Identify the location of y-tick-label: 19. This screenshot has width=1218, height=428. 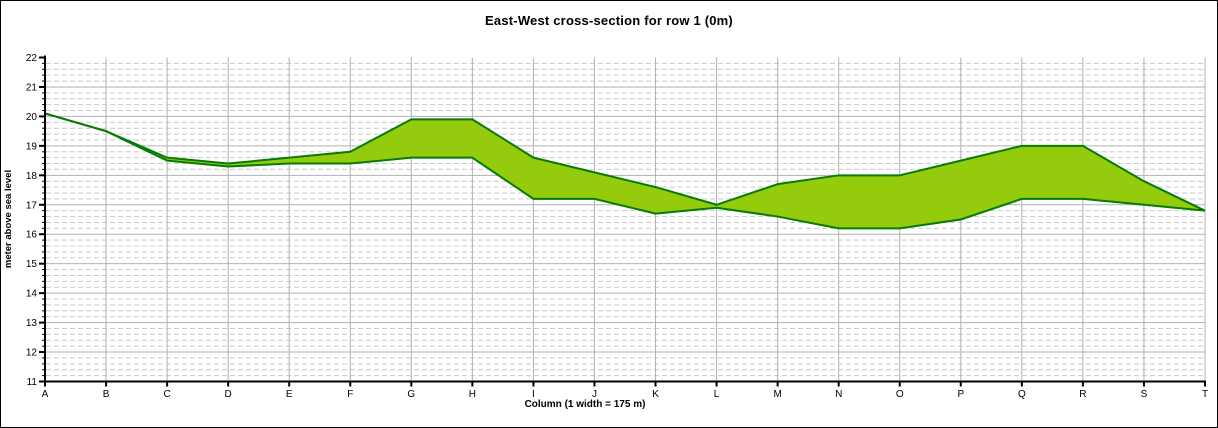
(32, 146).